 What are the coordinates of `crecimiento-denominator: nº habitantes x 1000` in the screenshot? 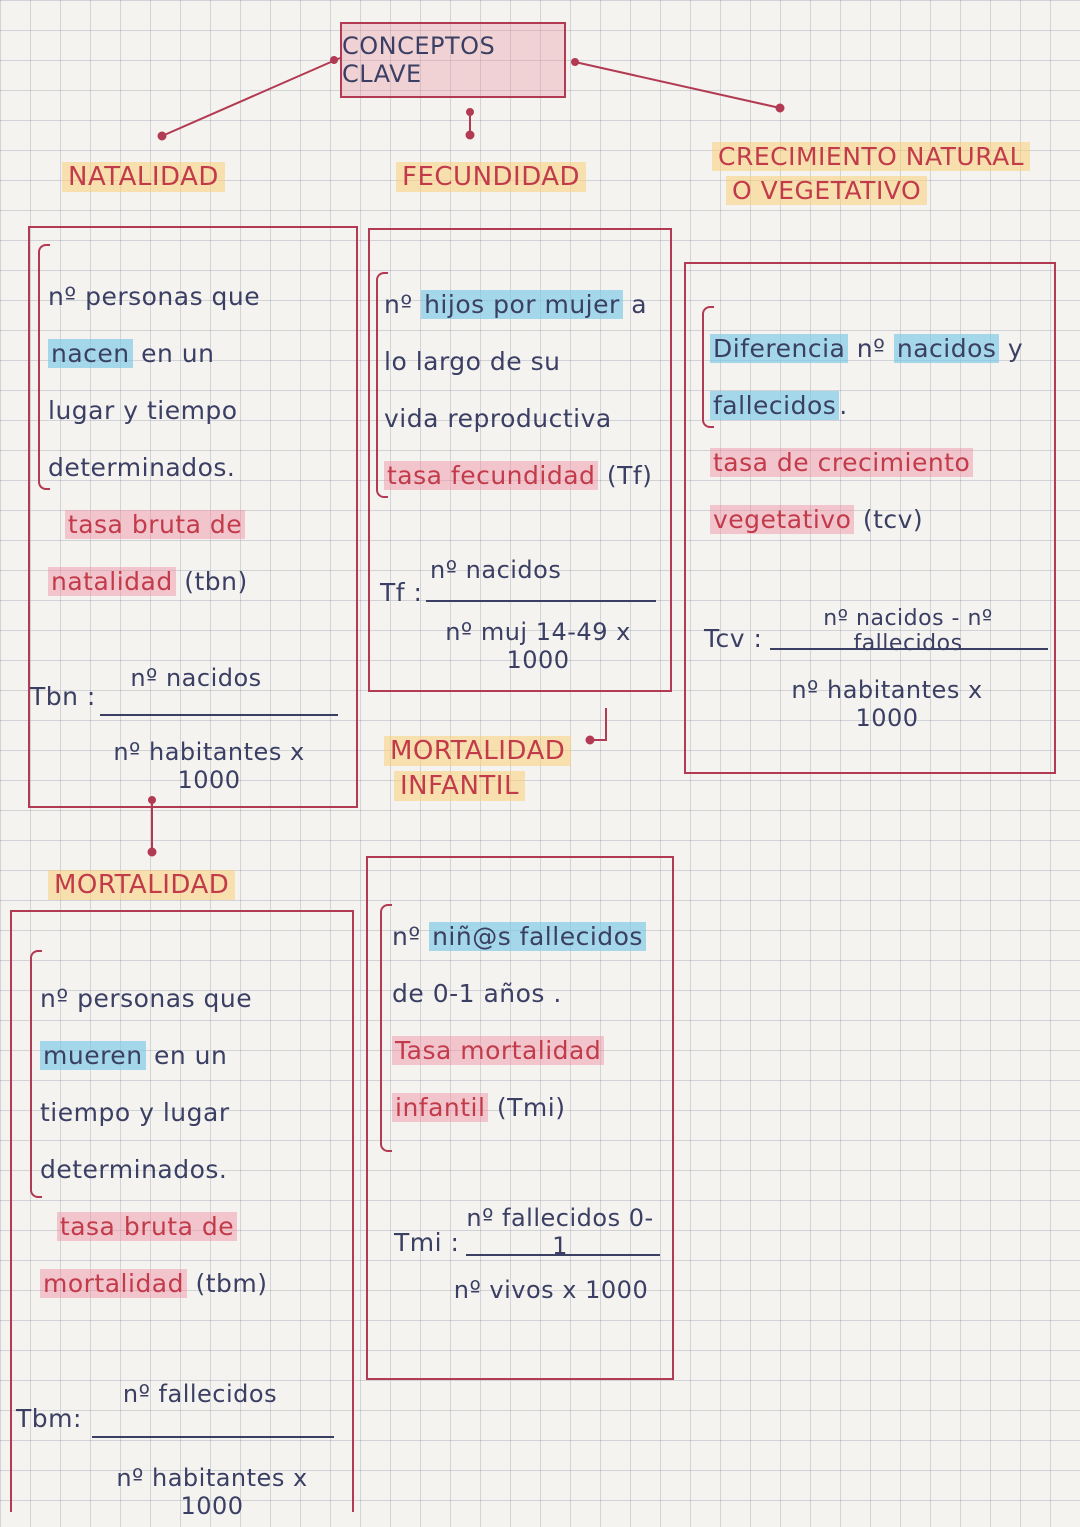 It's located at (887, 704).